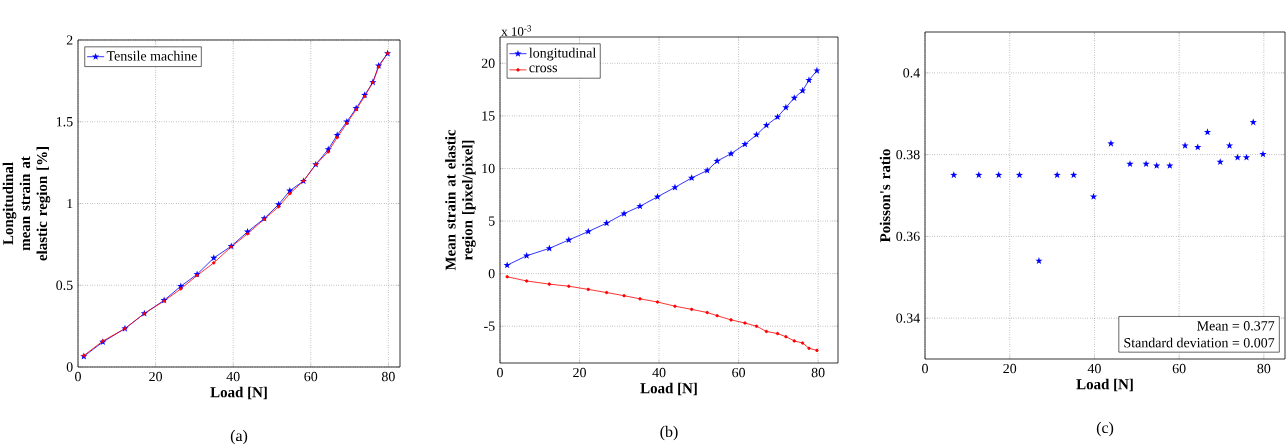 Image resolution: width=1287 pixels, height=444 pixels. What do you see at coordinates (562, 54) in the screenshot?
I see `legend-label: longitudinal` at bounding box center [562, 54].